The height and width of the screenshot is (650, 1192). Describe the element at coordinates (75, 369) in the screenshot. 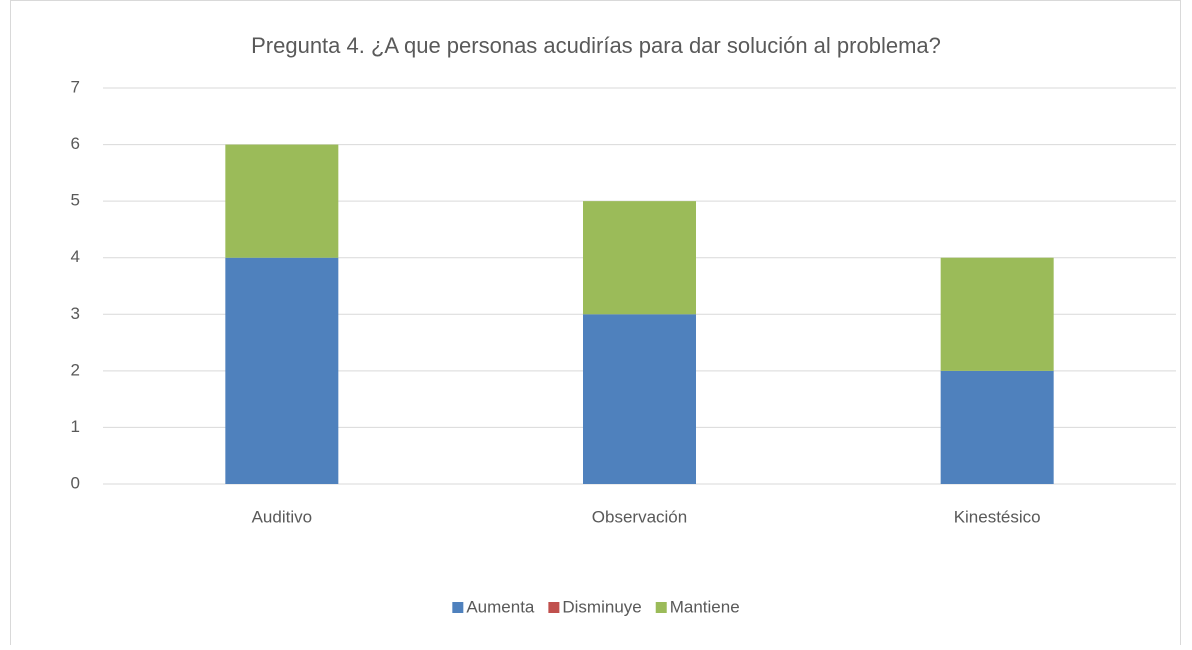

I see `y-tick-label: 2` at that location.